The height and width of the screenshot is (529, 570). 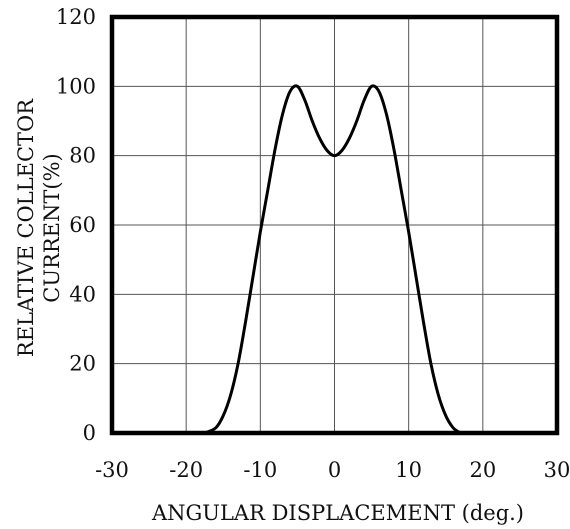 I want to click on y-tick-label: 40, so click(x=82, y=294).